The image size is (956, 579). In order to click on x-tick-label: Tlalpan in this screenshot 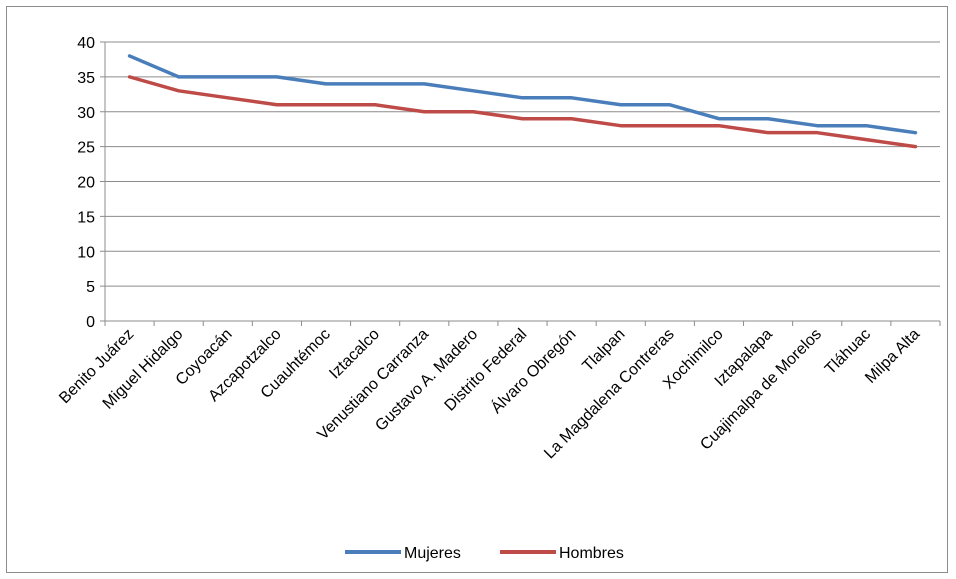, I will do `click(603, 350)`.